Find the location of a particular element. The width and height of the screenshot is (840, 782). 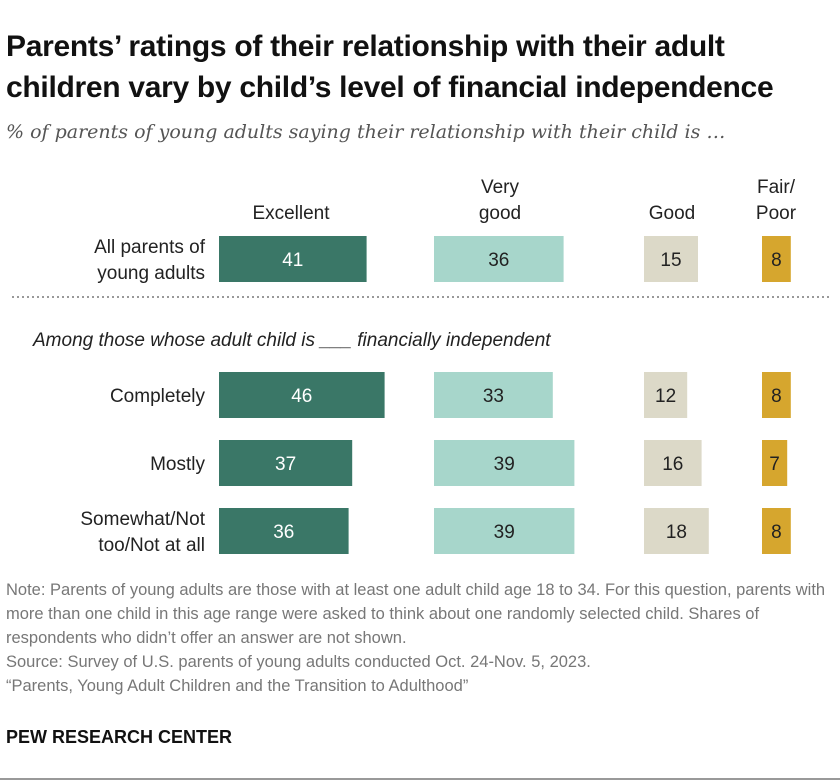

bar-value-label-1-3: 8 is located at coordinates (776, 396).